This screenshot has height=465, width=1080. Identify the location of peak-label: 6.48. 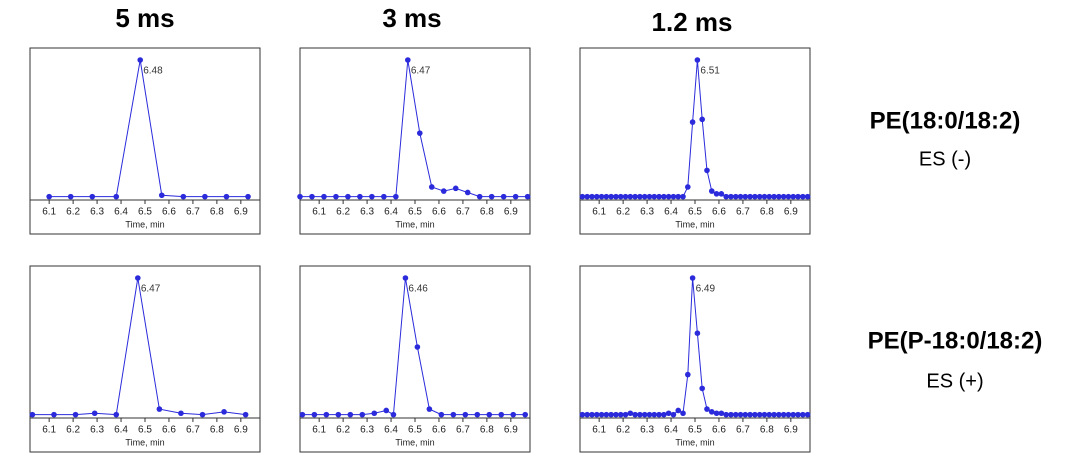
(153, 71).